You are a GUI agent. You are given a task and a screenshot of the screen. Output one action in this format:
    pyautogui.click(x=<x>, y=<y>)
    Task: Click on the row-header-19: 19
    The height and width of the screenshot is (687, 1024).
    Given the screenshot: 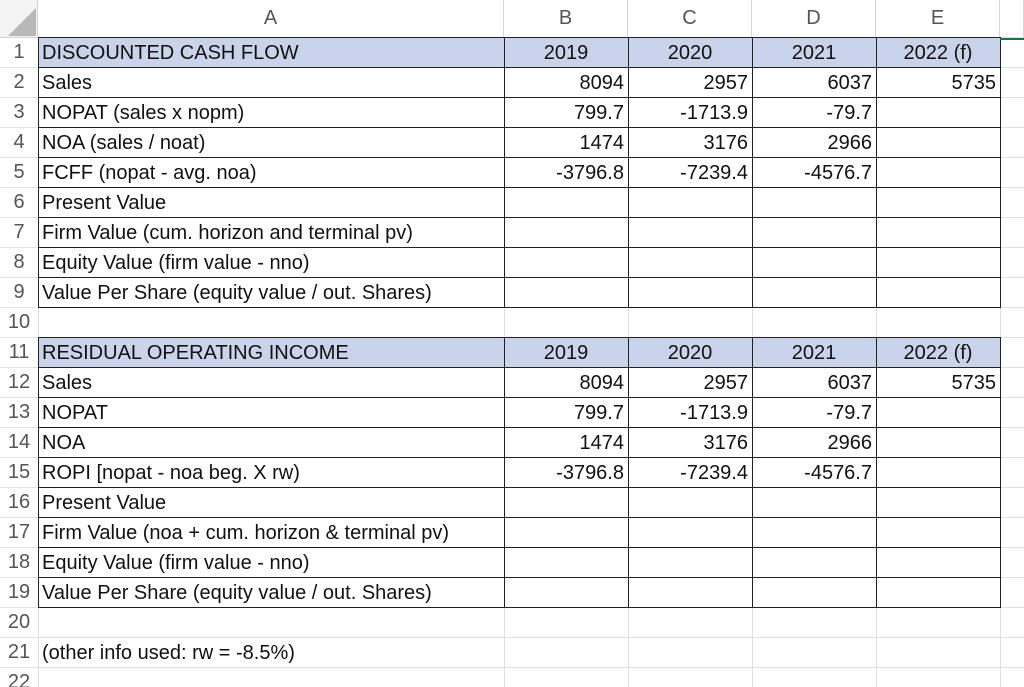 What is the action you would take?
    pyautogui.click(x=19, y=593)
    